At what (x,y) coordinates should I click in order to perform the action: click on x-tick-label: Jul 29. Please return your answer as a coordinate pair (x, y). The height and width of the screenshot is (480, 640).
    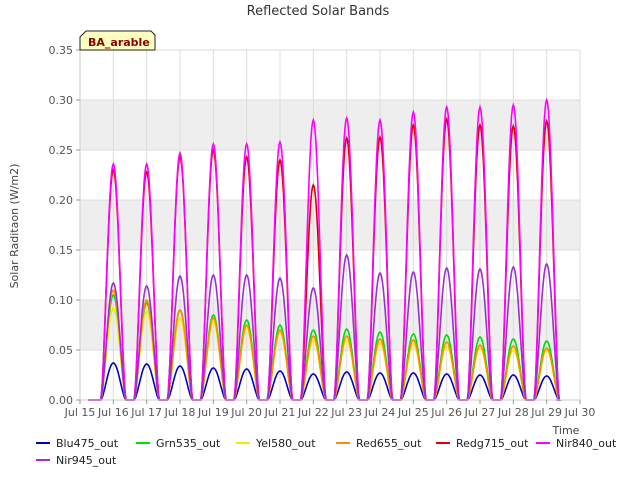
    Looking at the image, I should click on (546, 412).